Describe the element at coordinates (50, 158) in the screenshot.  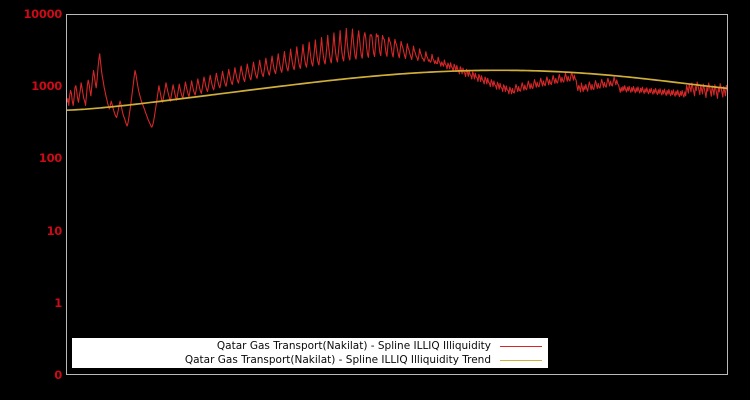
I see `y-tick-label: 100` at that location.